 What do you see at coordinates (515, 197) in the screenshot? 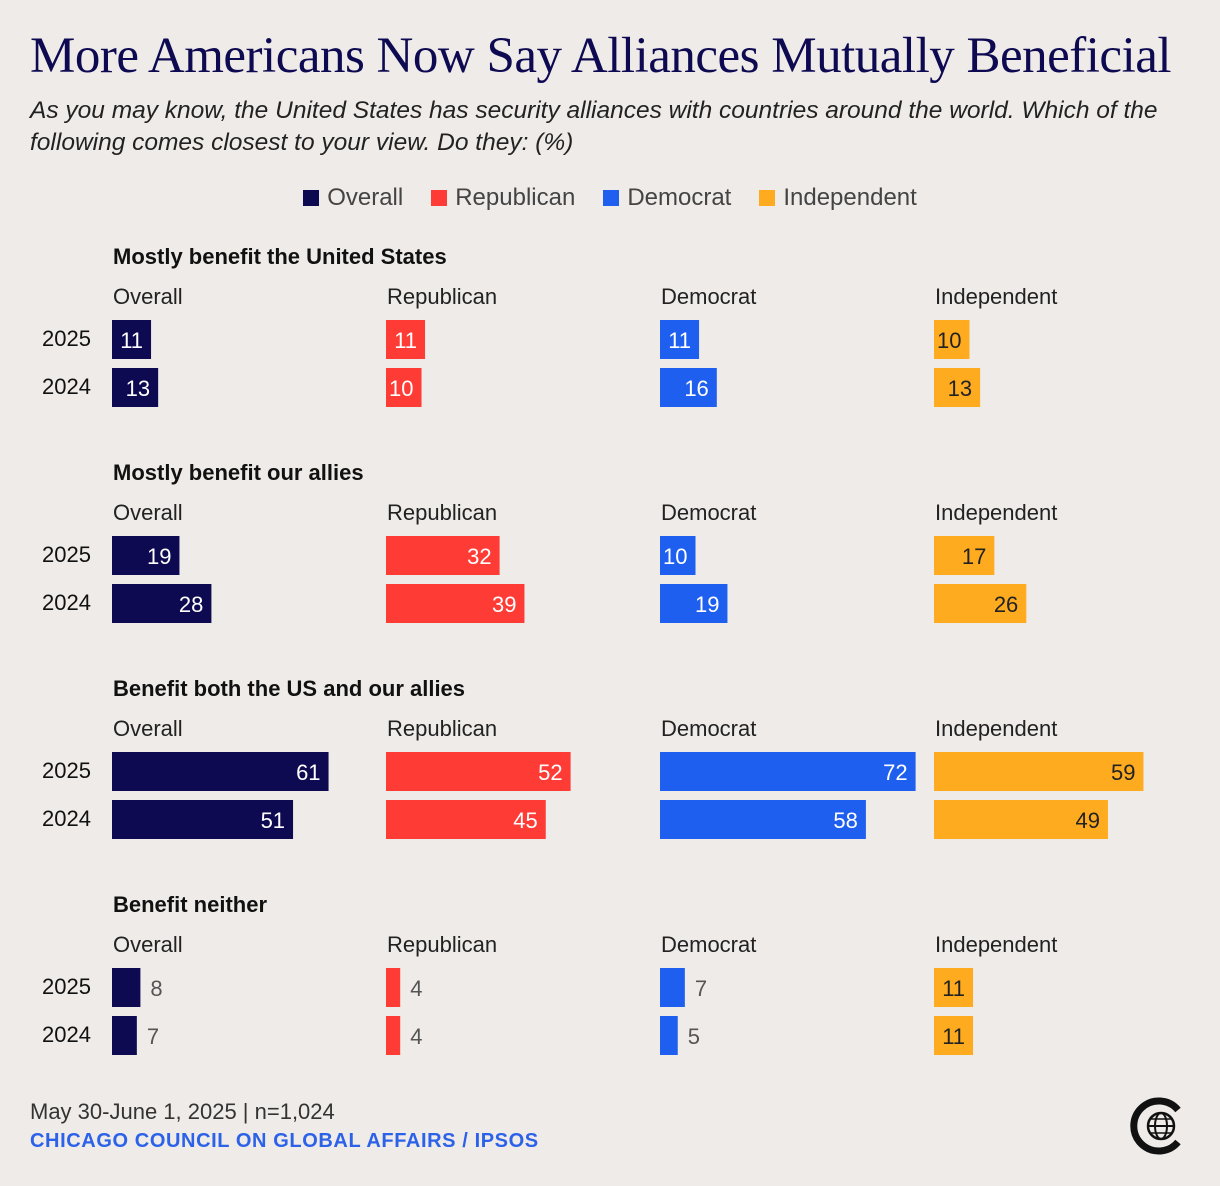
I see `legend-label: Republican` at bounding box center [515, 197].